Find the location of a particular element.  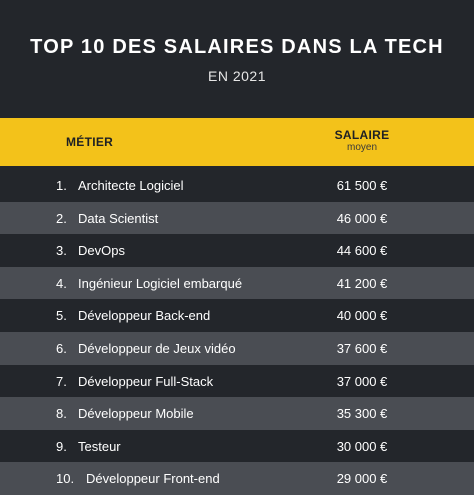

table-row: 6. Développeur de Jeux vidéo 37 600 € is located at coordinates (237, 348).